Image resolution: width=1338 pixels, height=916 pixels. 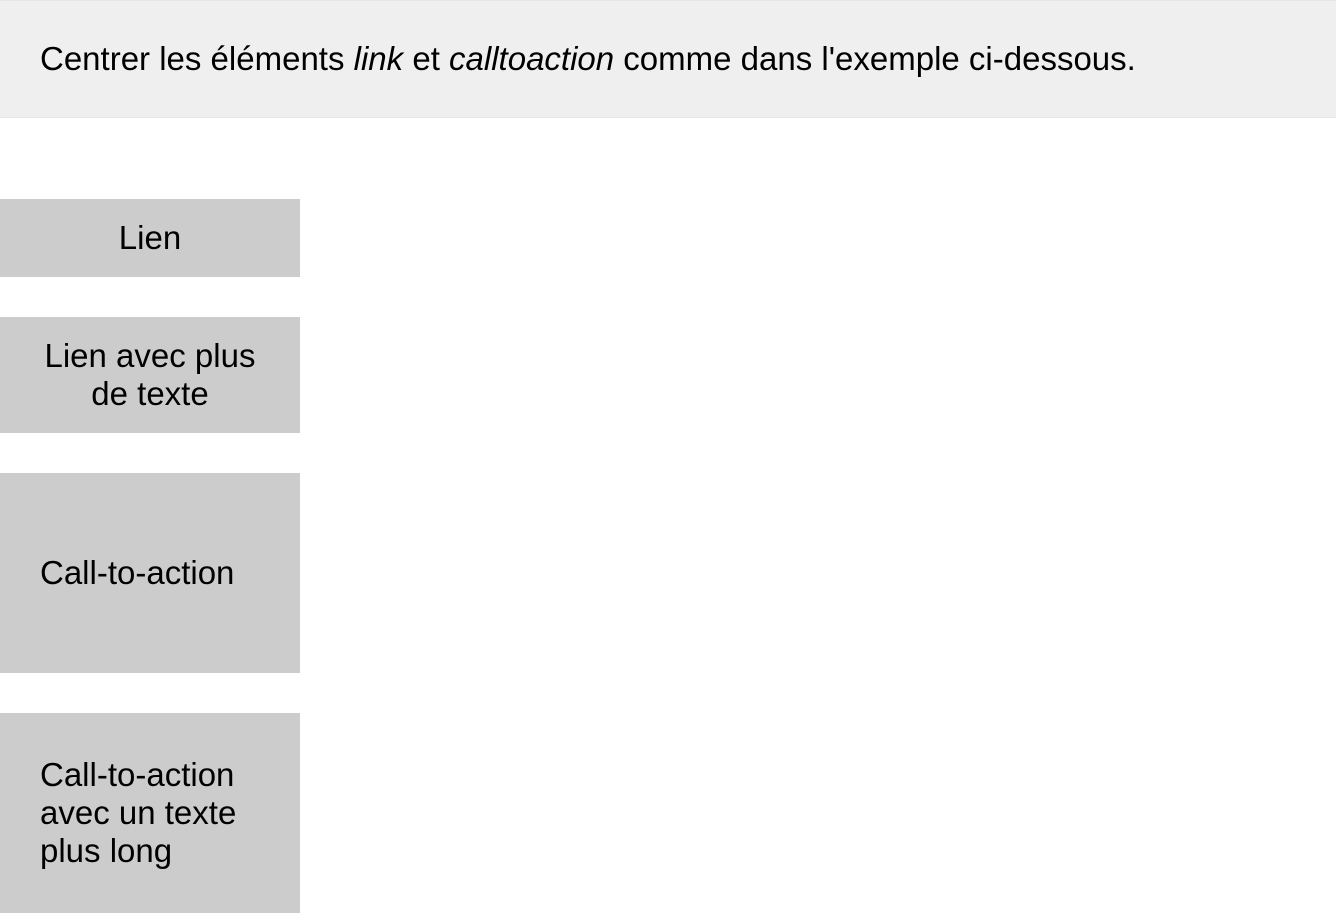 I want to click on link-long-label: Lien avec plus de texte, so click(x=150, y=374).